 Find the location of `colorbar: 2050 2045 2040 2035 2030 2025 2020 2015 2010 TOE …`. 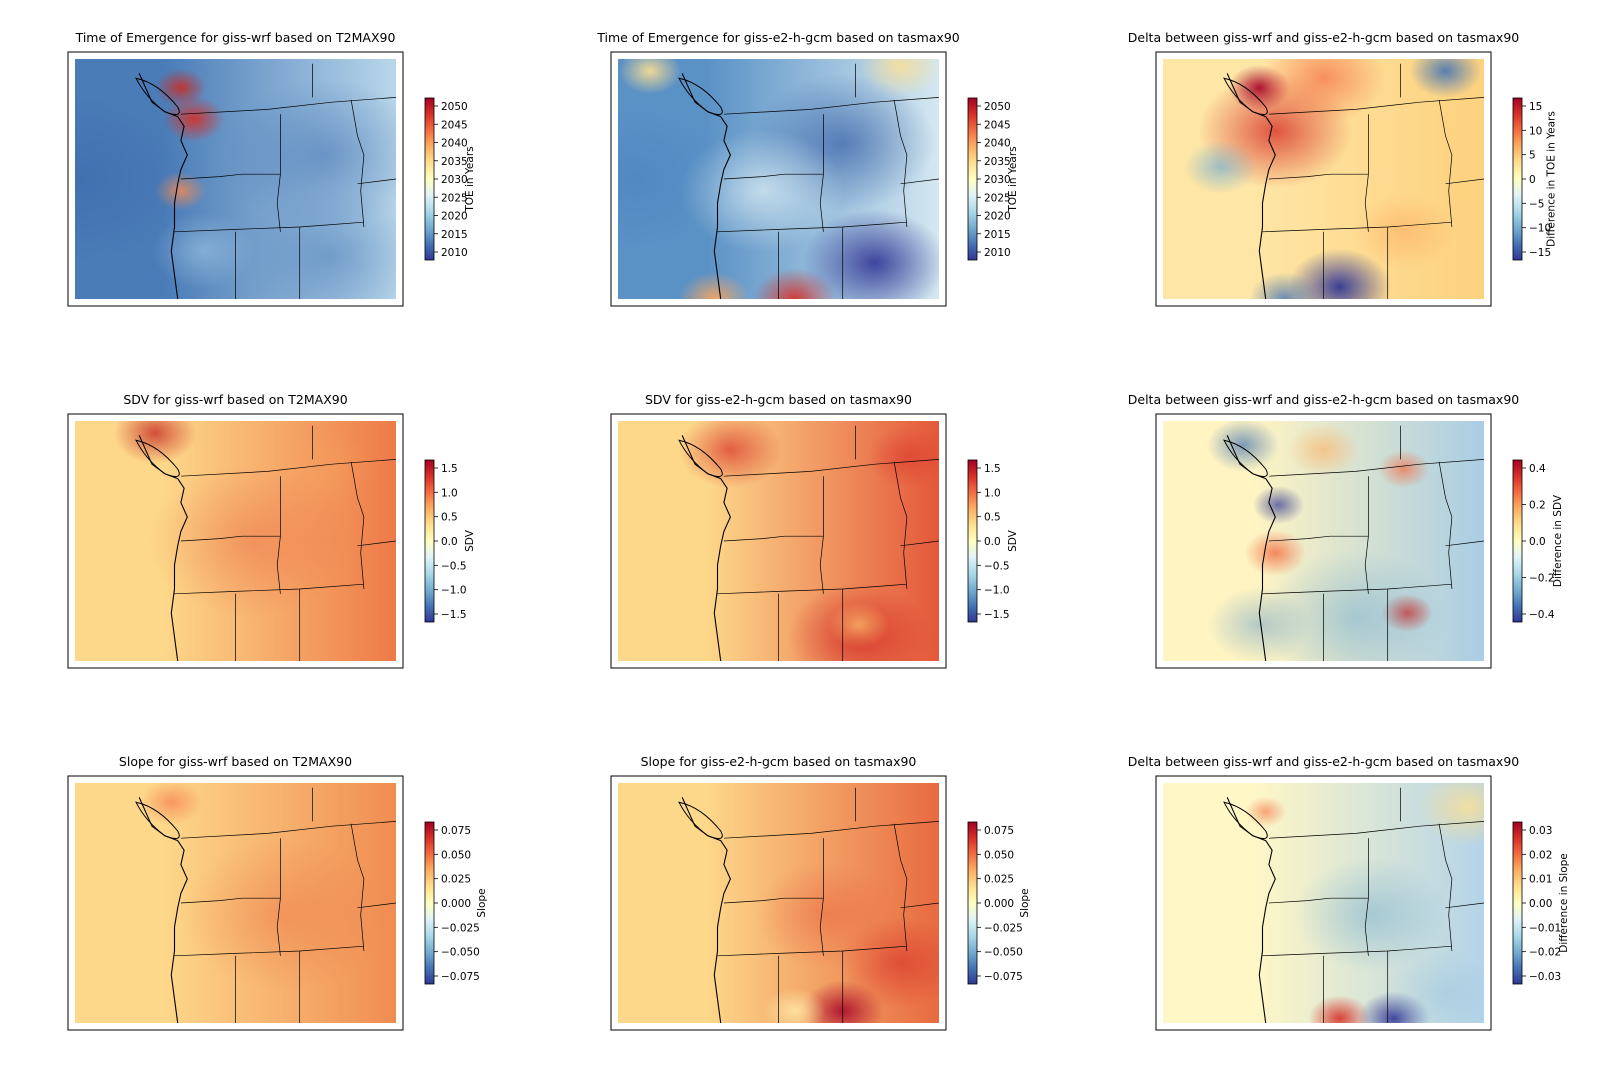

colorbar: 2050 2045 2040 2035 2030 2025 2020 2015 2010 TOE … is located at coordinates (993, 179).